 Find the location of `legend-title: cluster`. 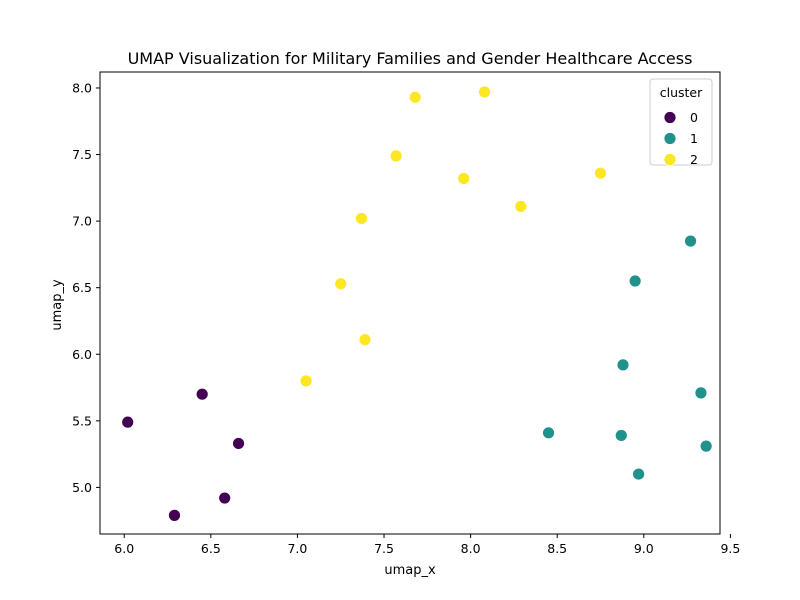

legend-title: cluster is located at coordinates (681, 92).